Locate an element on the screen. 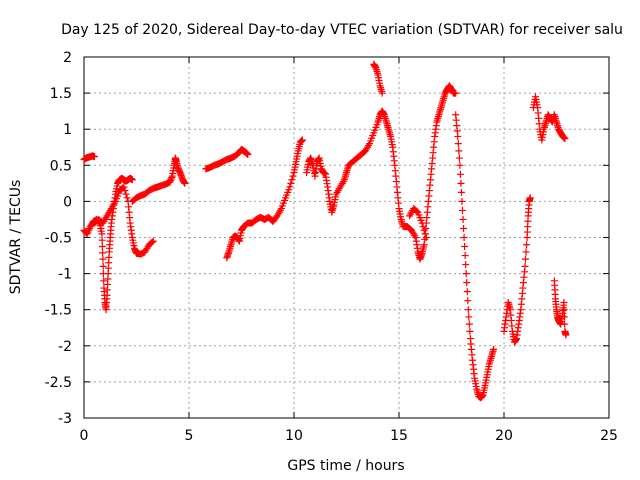 The width and height of the screenshot is (640, 480). x-tick-label: 10 is located at coordinates (294, 436).